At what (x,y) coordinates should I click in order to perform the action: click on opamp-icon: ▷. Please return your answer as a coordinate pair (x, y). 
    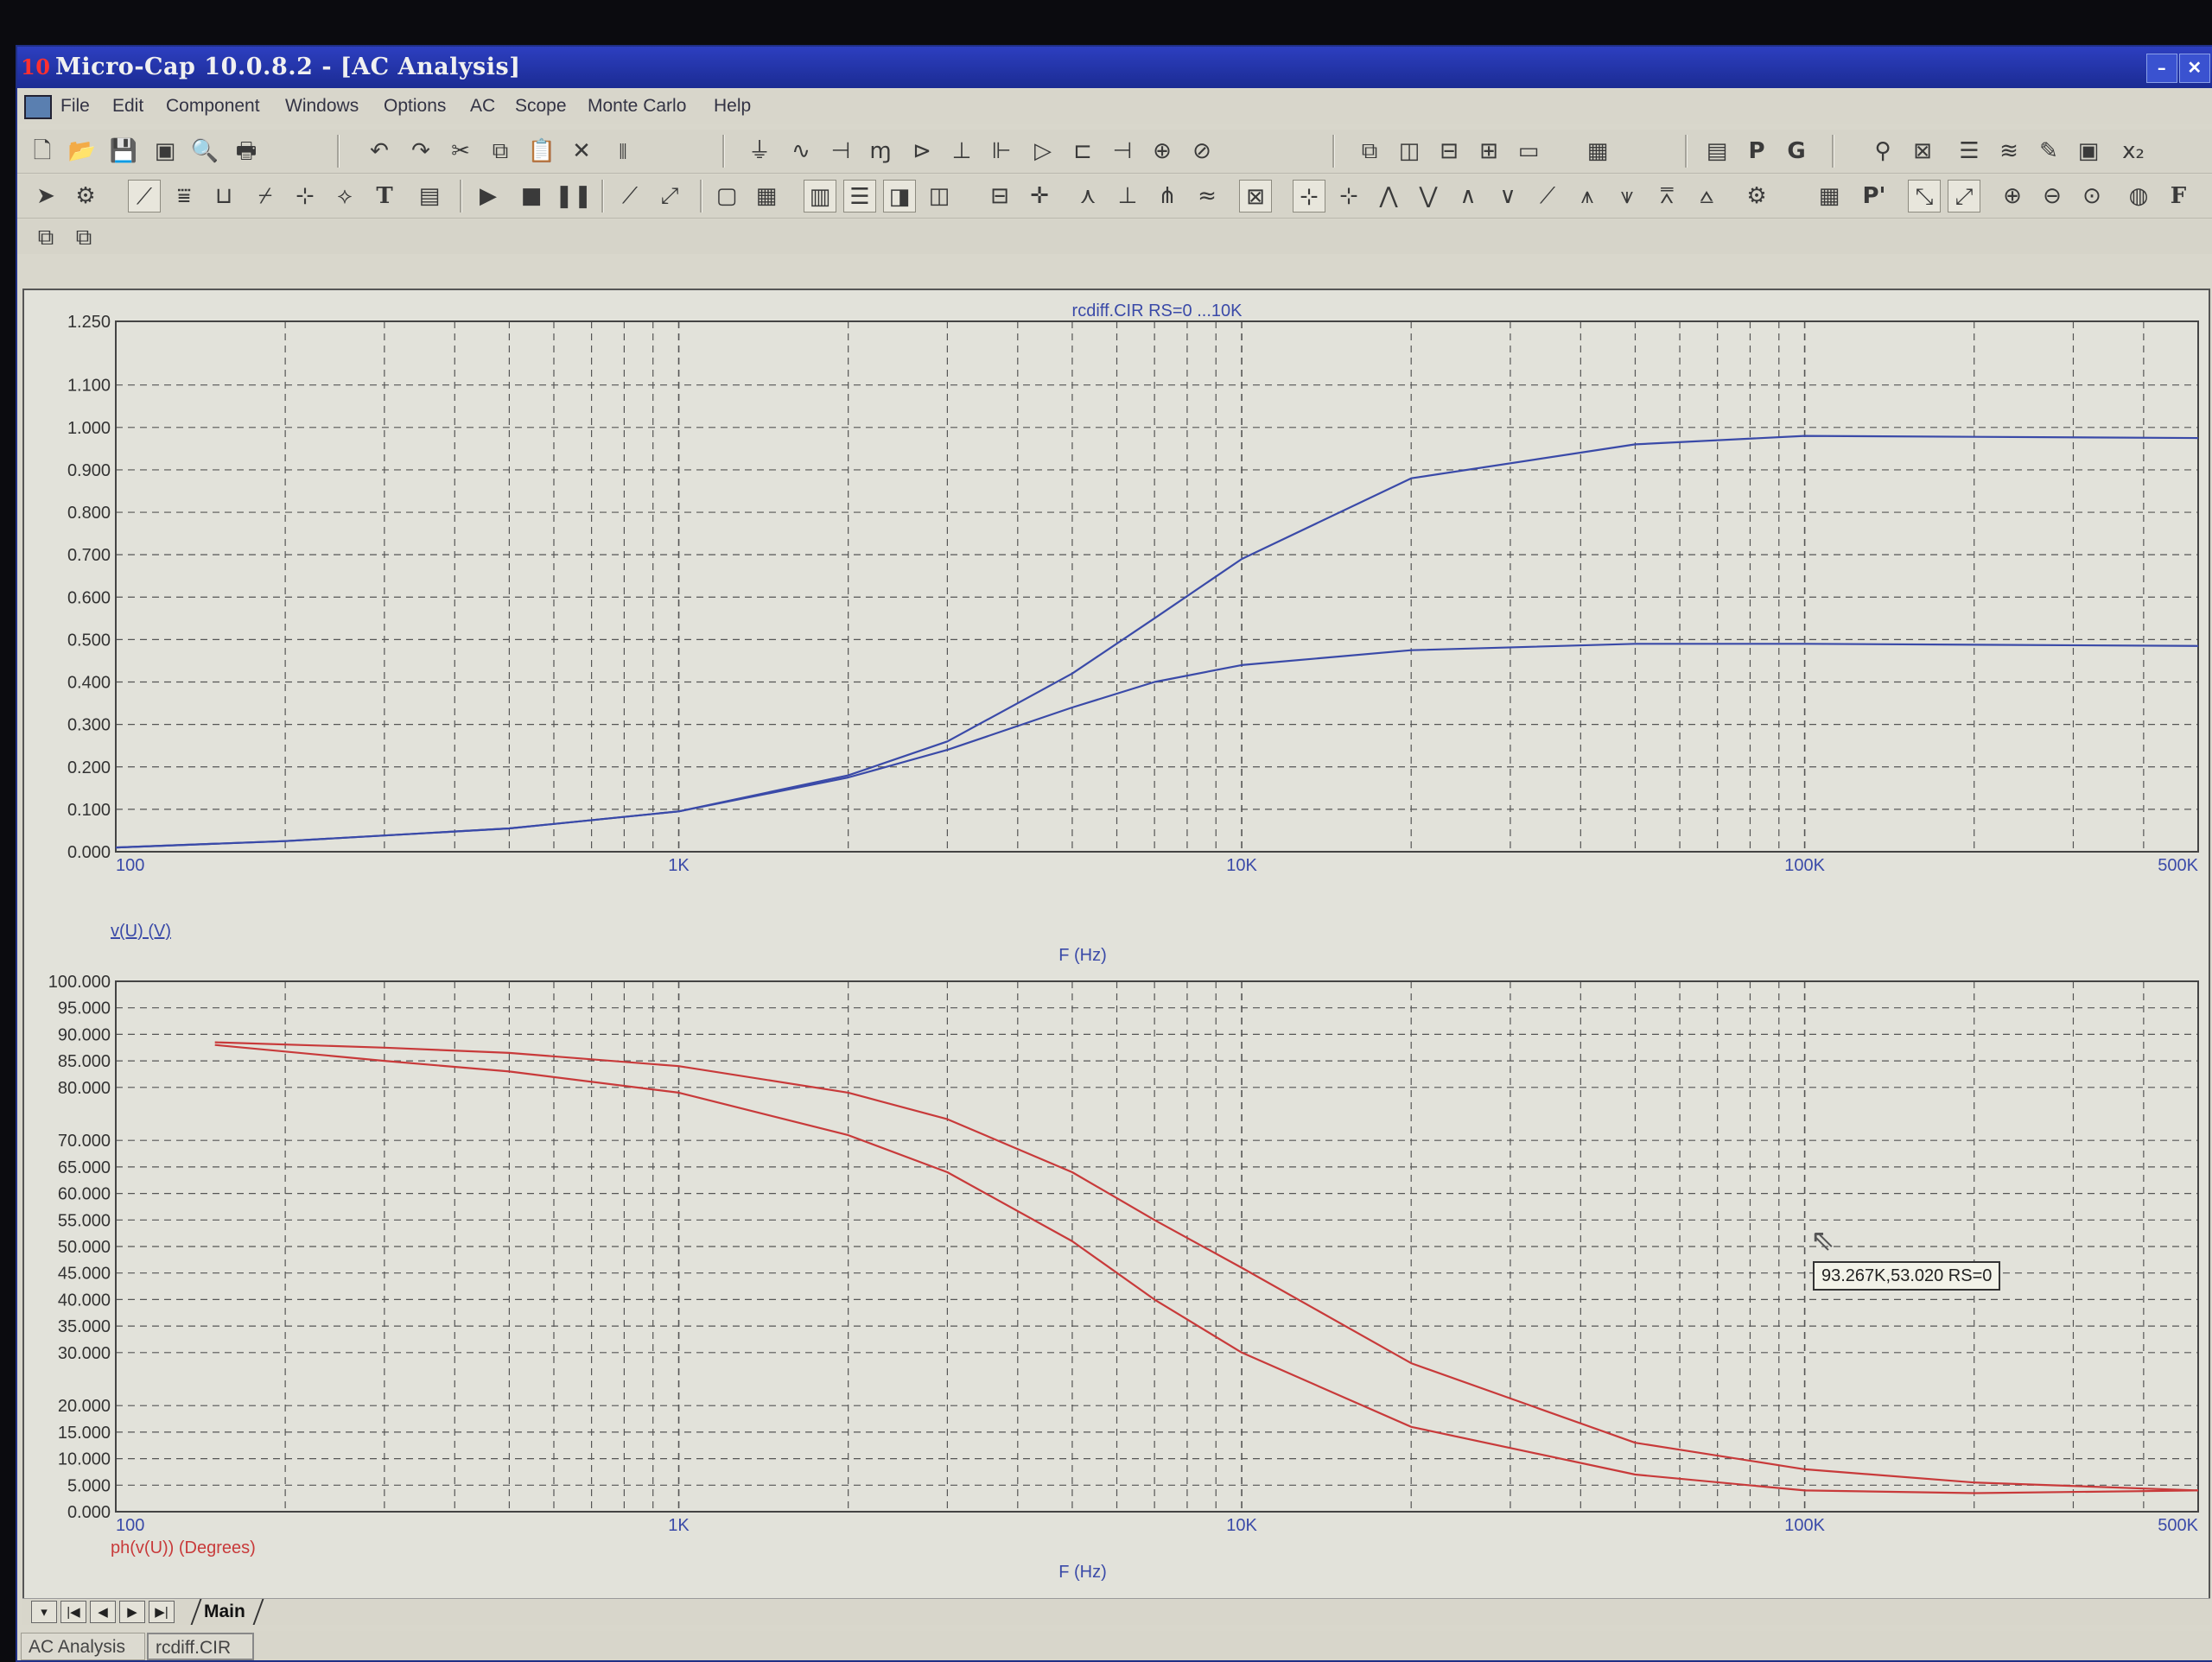
    Looking at the image, I should click on (1043, 151).